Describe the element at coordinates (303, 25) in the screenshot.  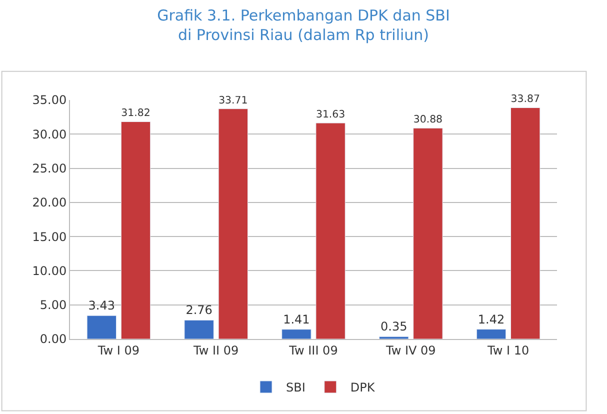
I see `chart-title: Grafik 3.1. Perkembangan DPK dan SBI di Provinsi Riau (dalam Rp triliun)` at that location.